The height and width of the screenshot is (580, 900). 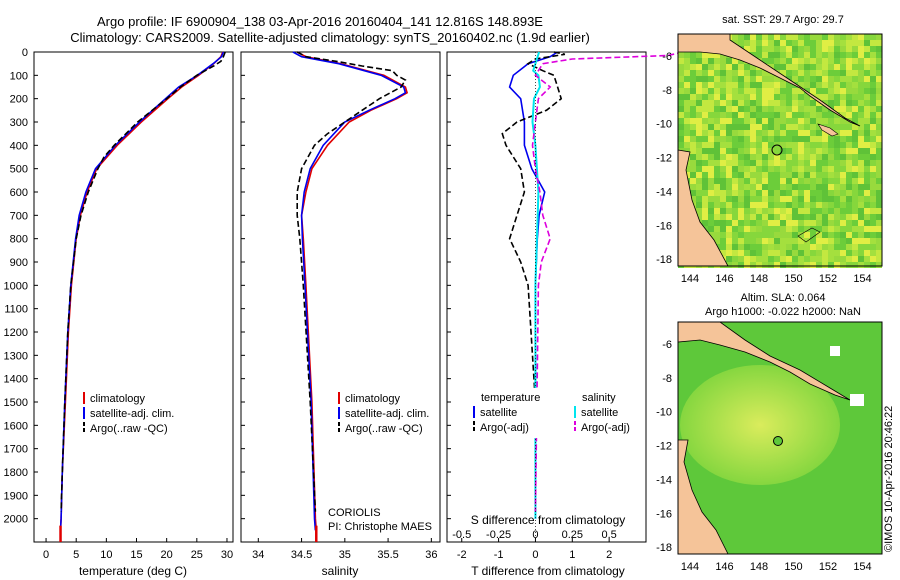 I want to click on y-tick-label: 600, so click(x=19, y=193).